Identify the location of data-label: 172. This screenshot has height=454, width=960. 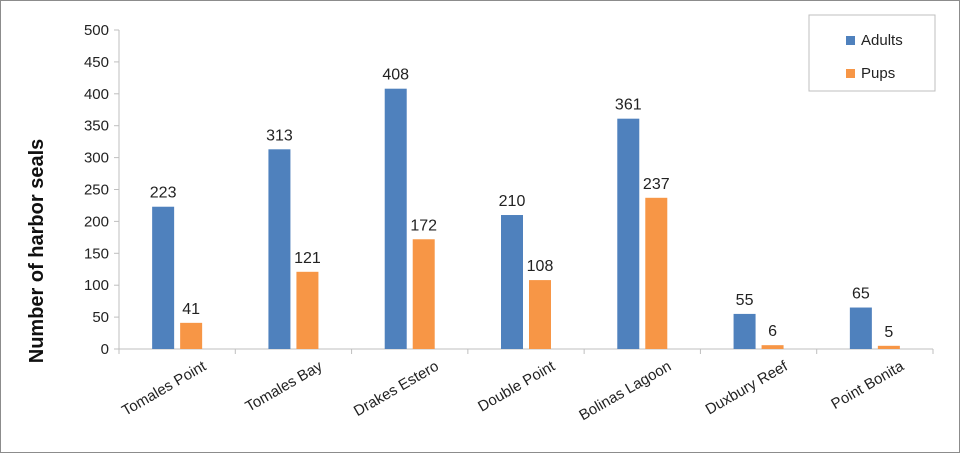
(423, 225).